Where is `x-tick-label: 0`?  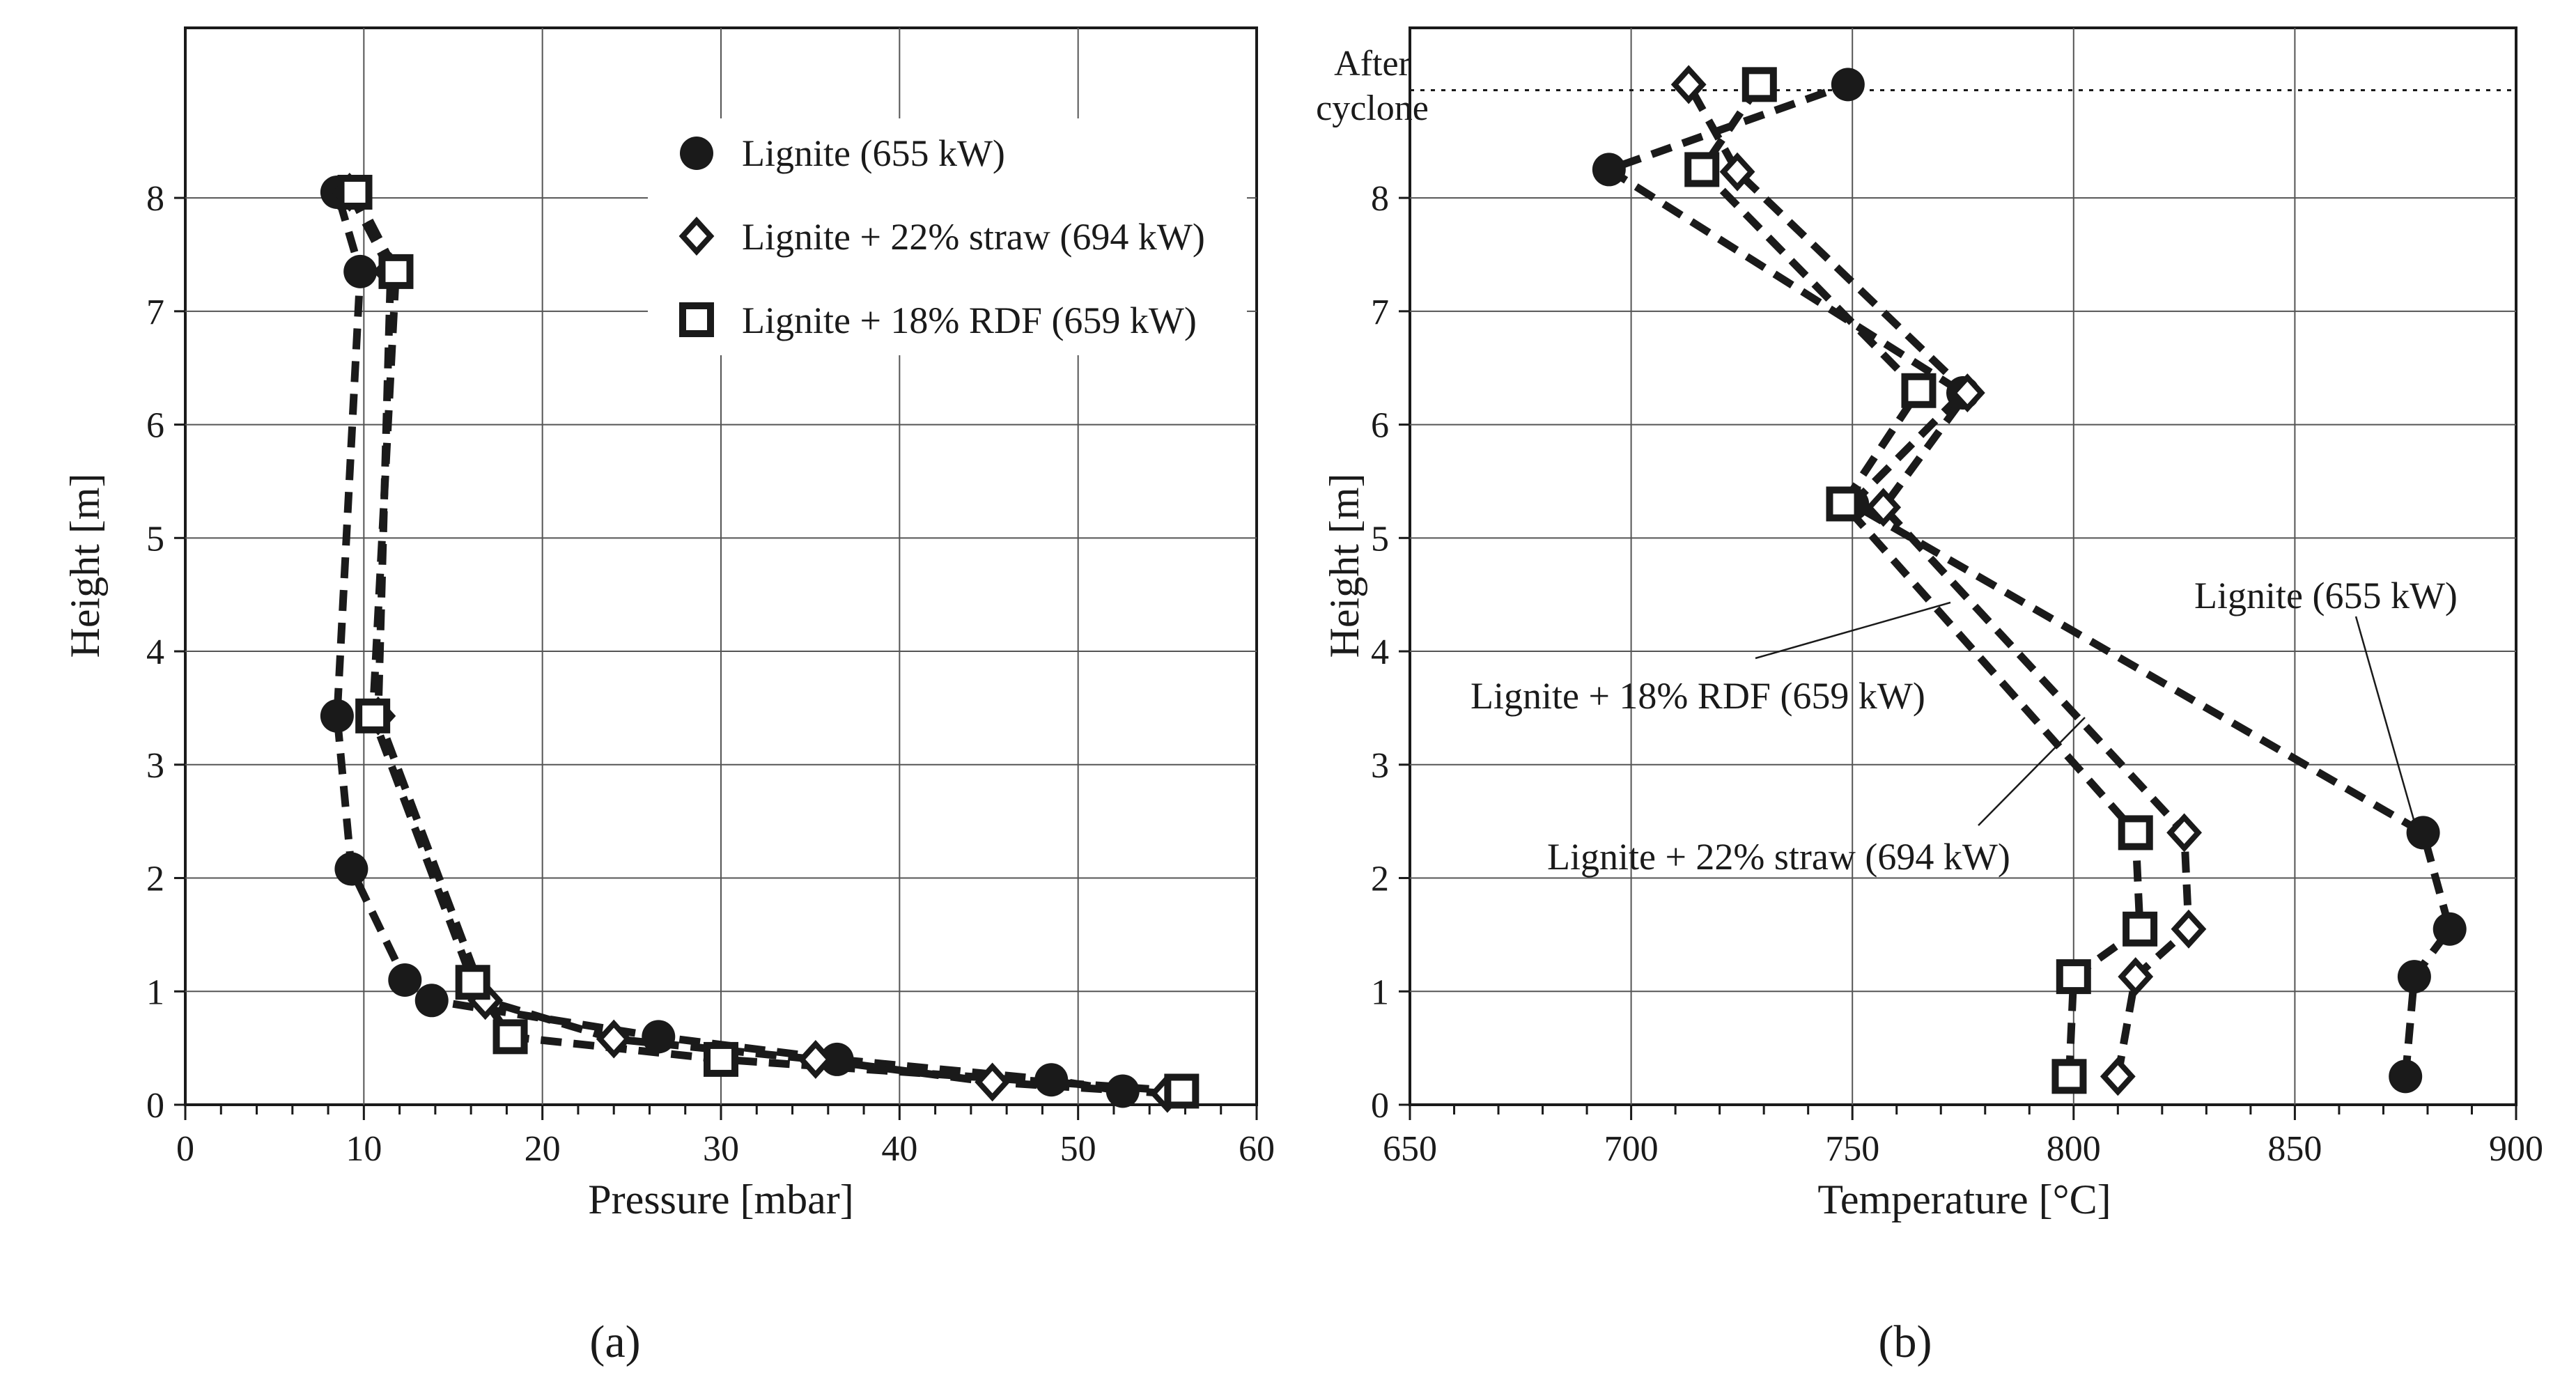 x-tick-label: 0 is located at coordinates (185, 1149).